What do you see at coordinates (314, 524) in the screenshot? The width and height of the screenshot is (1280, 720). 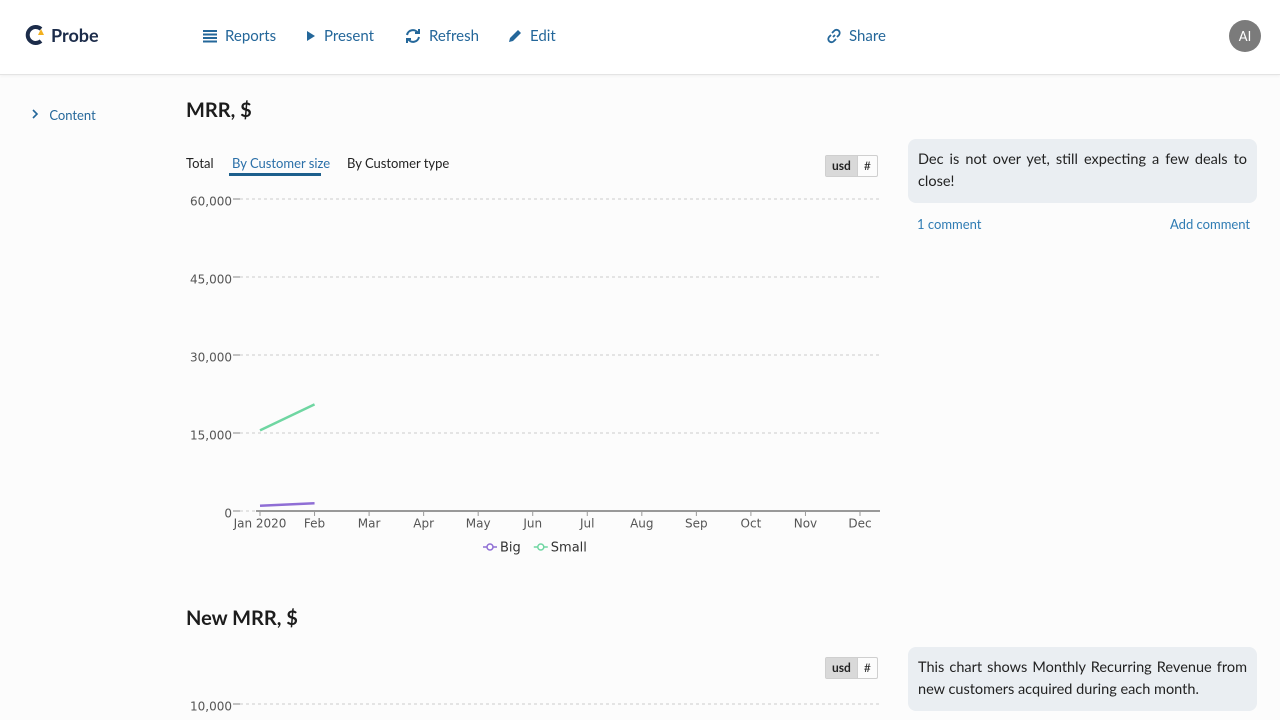 I see `x-tick-label: Feb` at bounding box center [314, 524].